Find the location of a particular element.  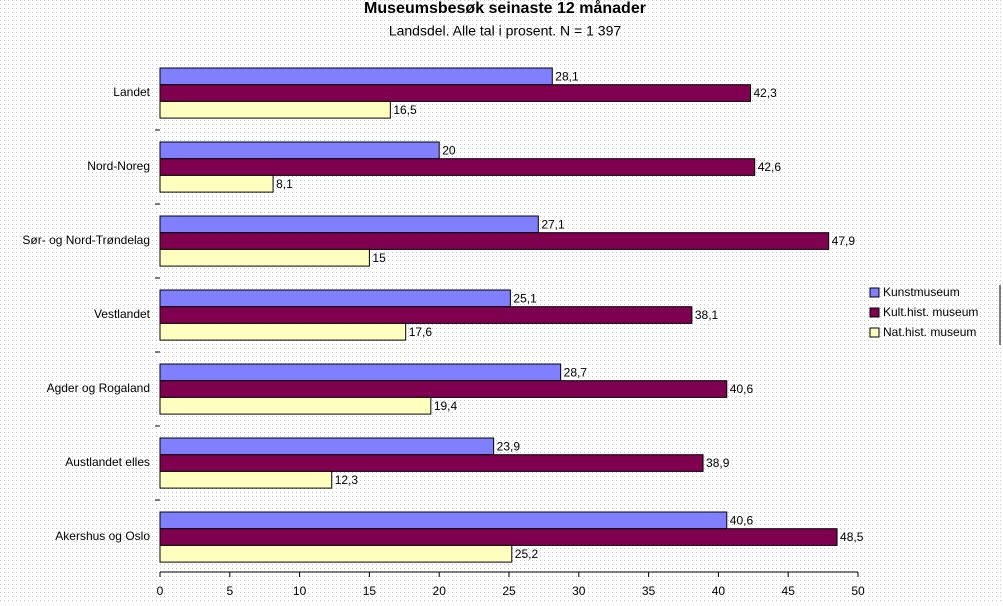

legend-label: Kult.hist. museum is located at coordinates (930, 312).